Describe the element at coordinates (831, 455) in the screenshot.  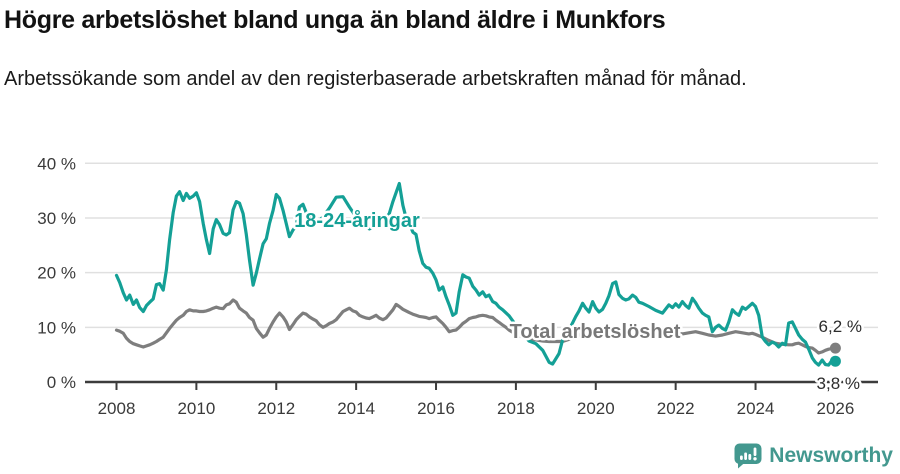
I see `brand-name: Newsworthy` at that location.